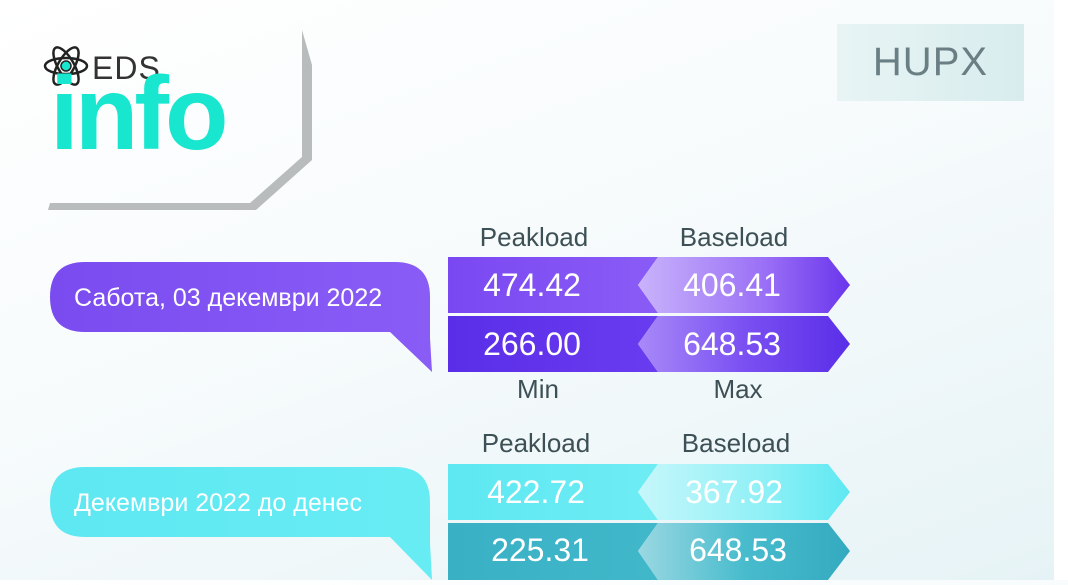  I want to click on month-period-label: Декември 2022 до денес, so click(218, 503).